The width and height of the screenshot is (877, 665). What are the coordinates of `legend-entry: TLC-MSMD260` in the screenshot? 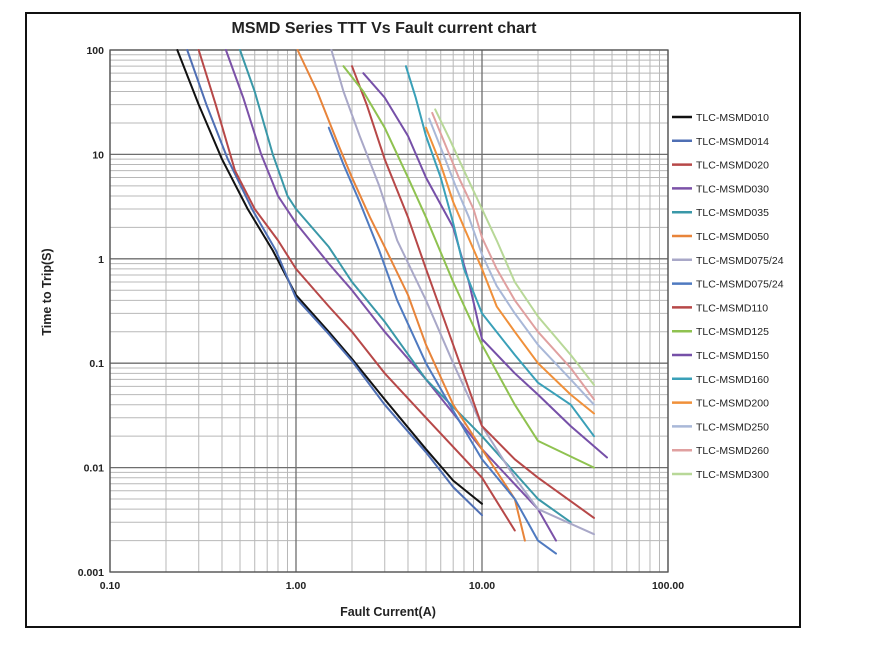 It's located at (732, 451).